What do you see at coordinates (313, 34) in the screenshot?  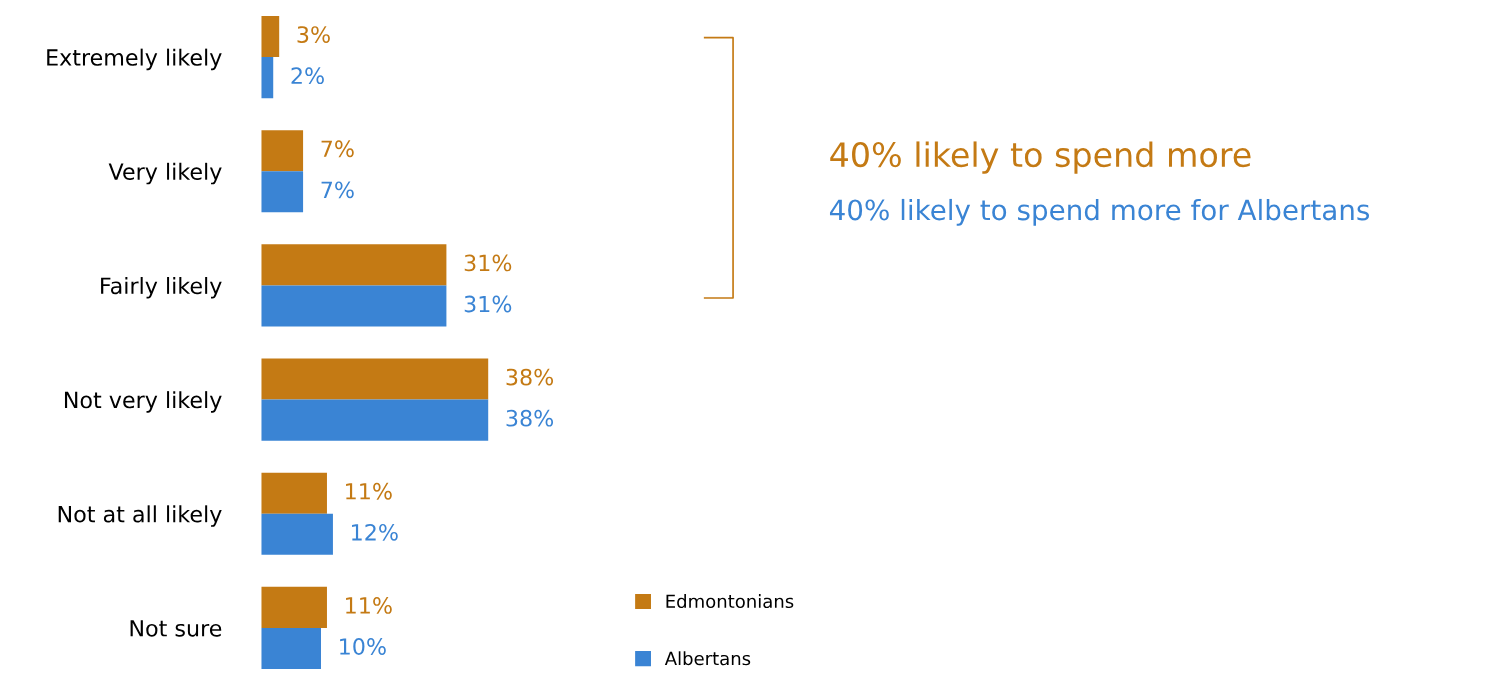 I see `data-label: 3%` at bounding box center [313, 34].